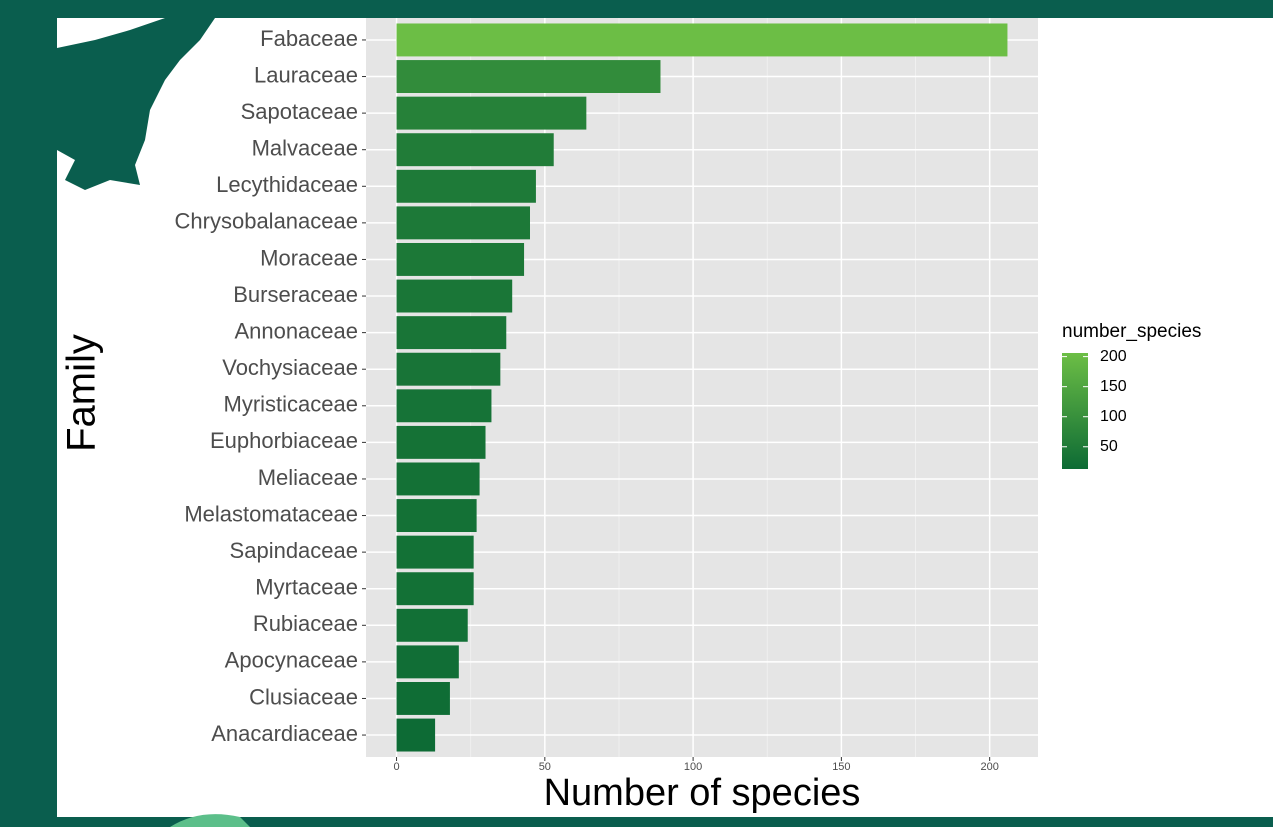  Describe the element at coordinates (693, 767) in the screenshot. I see `x-tick-label: 100` at that location.